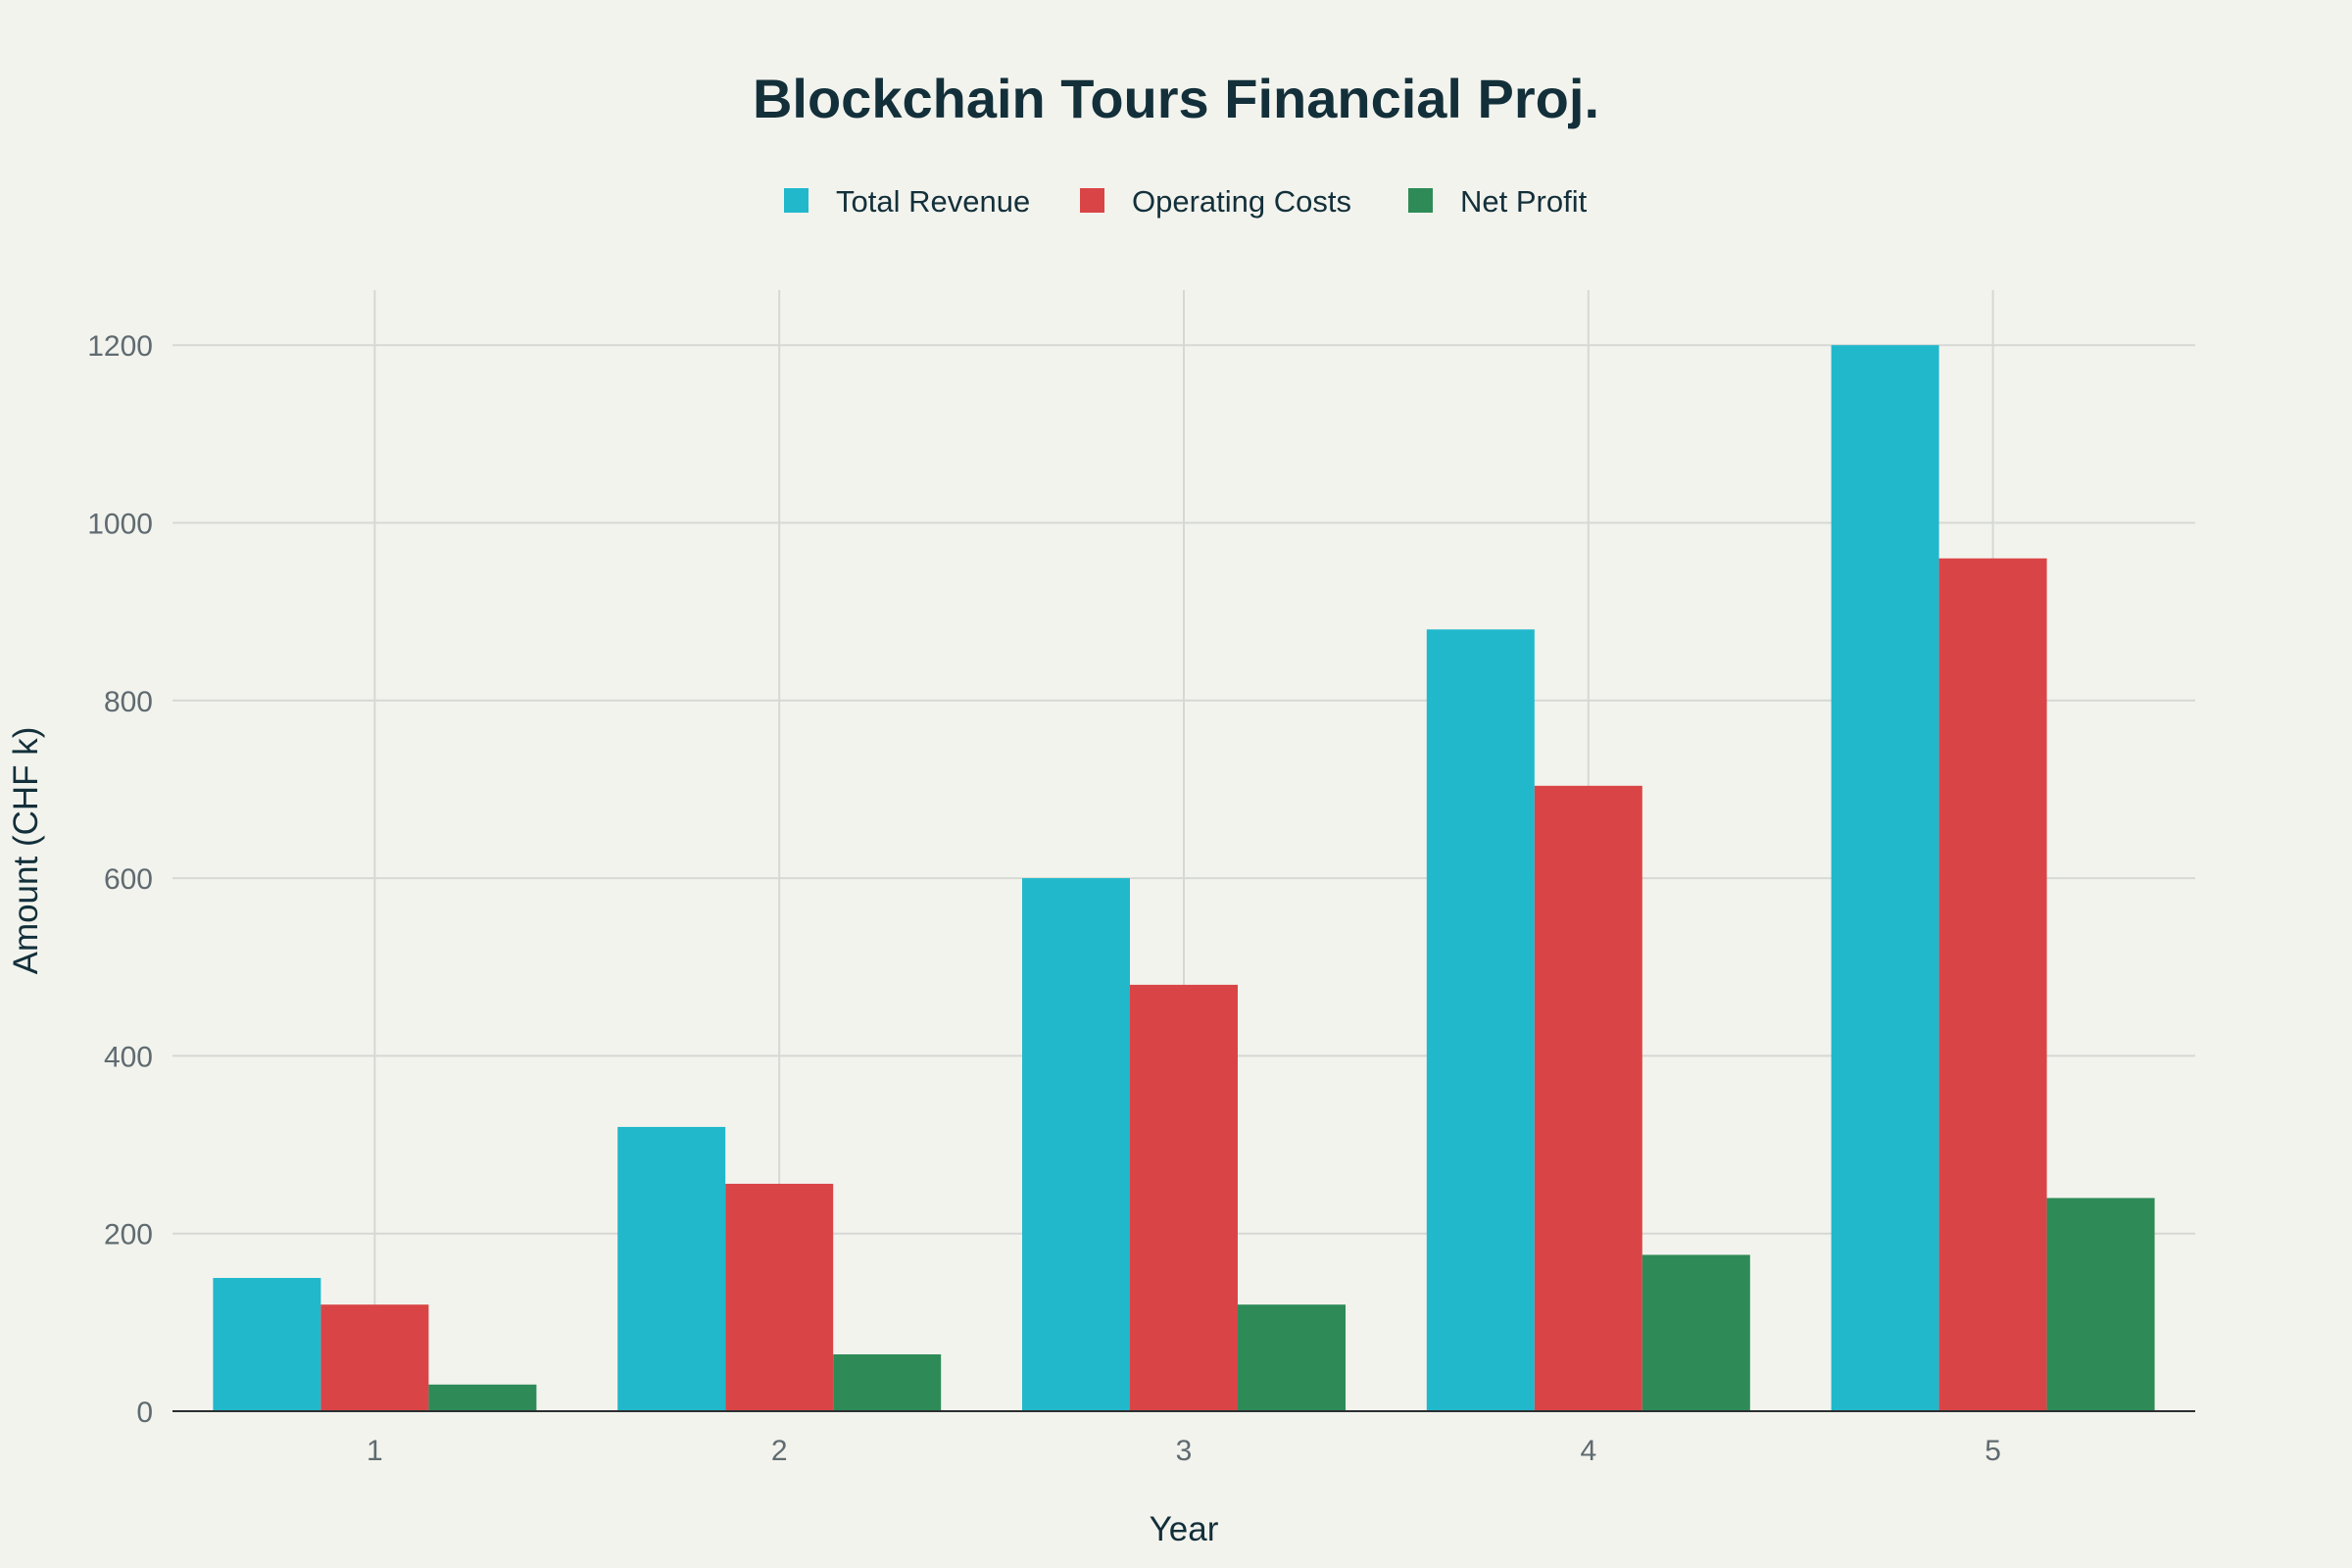 The image size is (2352, 1568). I want to click on y-tick-label: 600, so click(128, 879).